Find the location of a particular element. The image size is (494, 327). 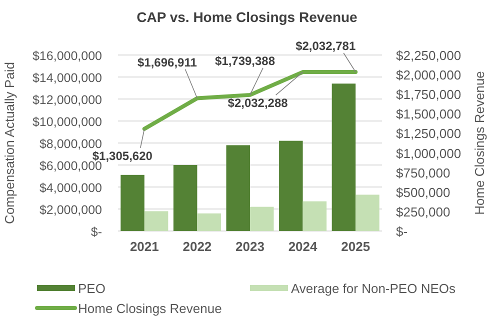

y2-tick-label: $1,500,000 is located at coordinates (429, 114).